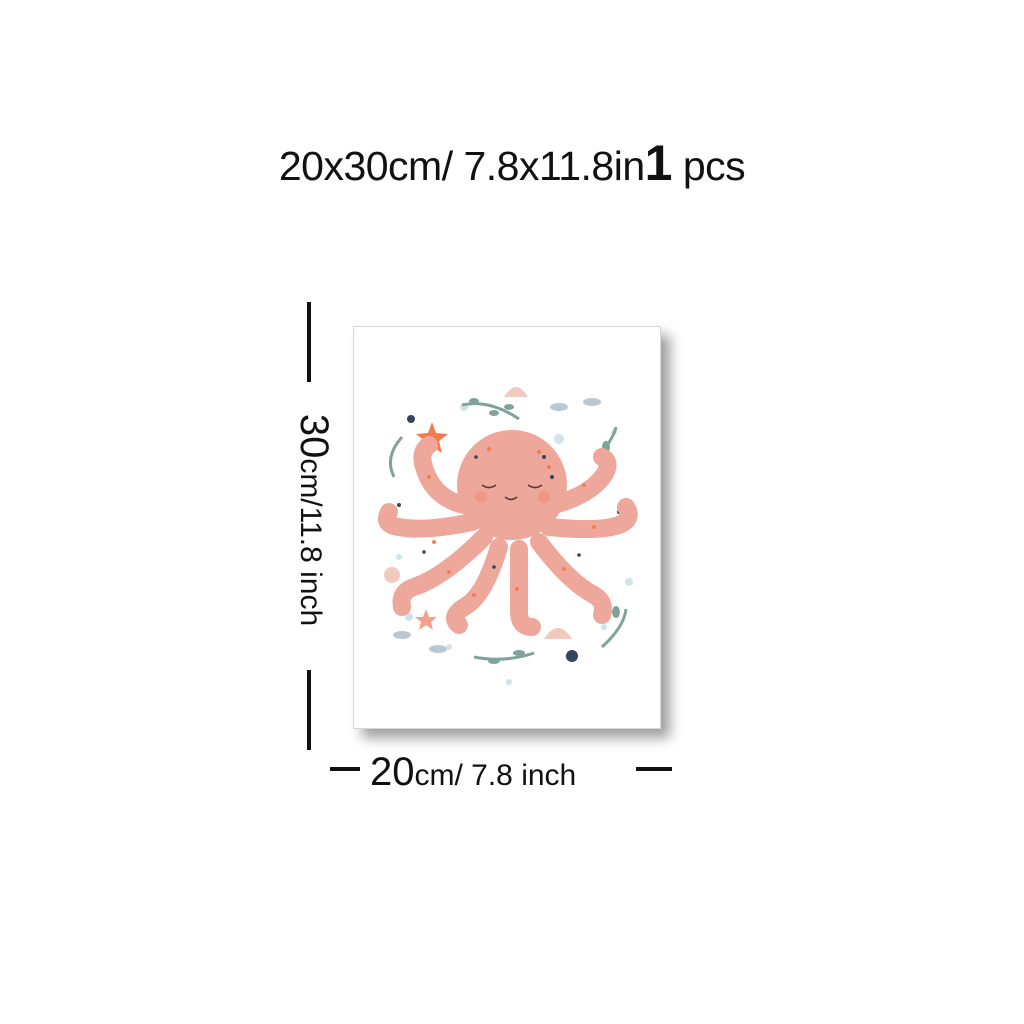  Describe the element at coordinates (484, 166) in the screenshot. I see `size-text: x30cm/ 7.8x11.8in` at that location.